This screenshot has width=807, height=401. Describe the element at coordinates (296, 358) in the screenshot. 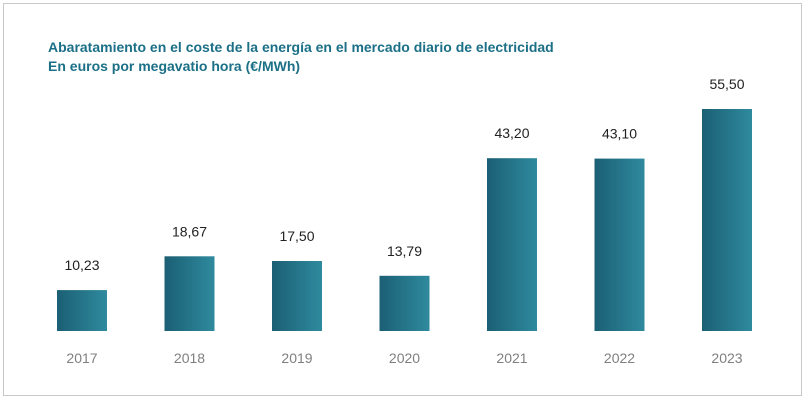

I see `x-tick-label-2019: 2019` at that location.